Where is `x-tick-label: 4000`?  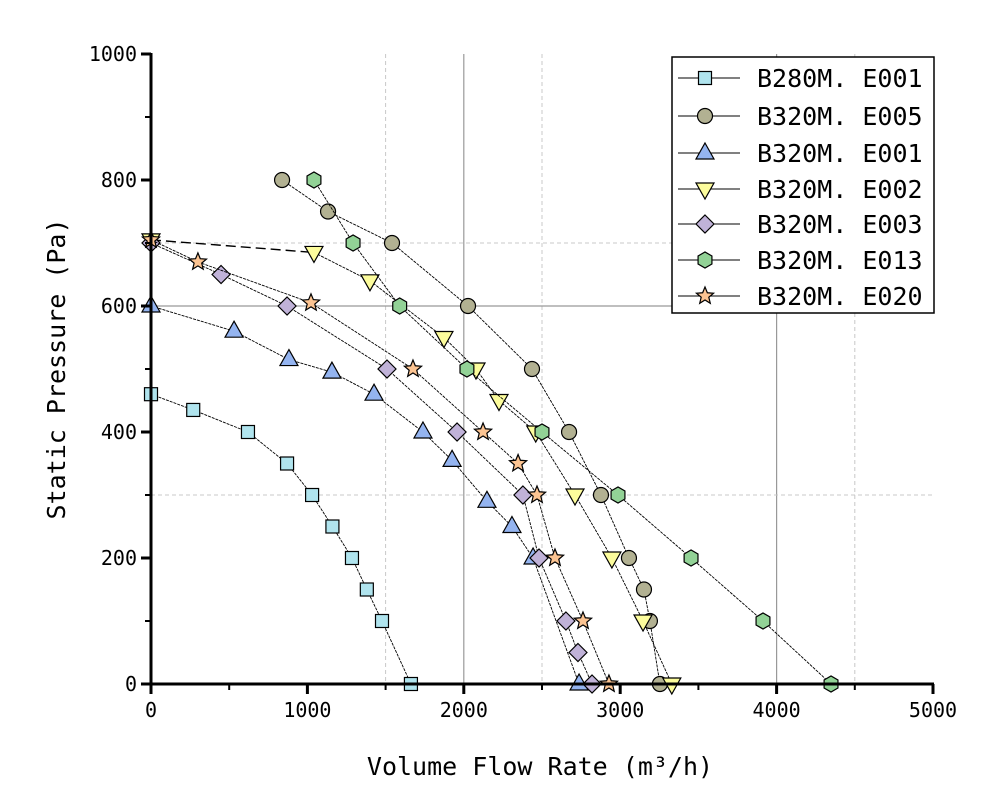
x-tick-label: 4000 is located at coordinates (777, 710).